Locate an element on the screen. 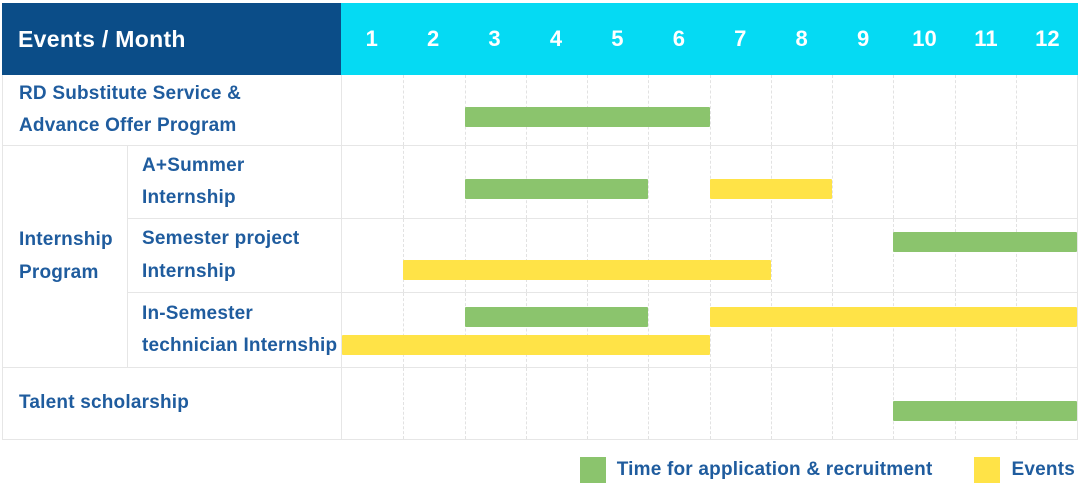 The image size is (1080, 494). month-header-10: 10 is located at coordinates (924, 38).